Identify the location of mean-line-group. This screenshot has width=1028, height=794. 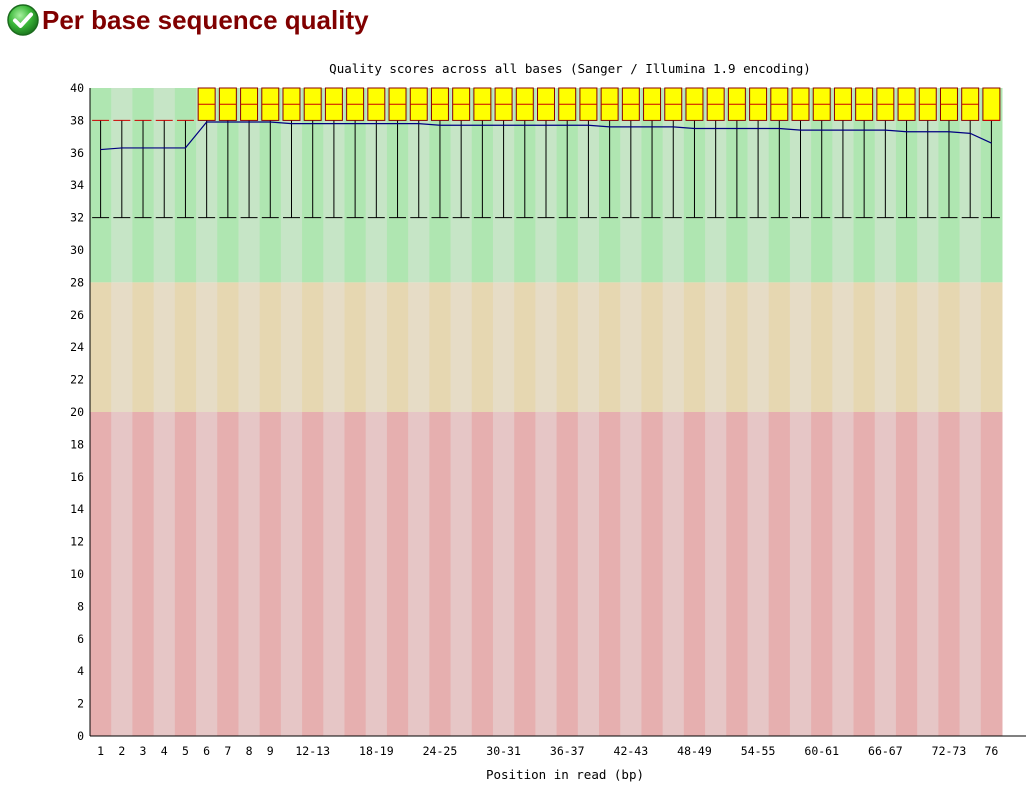
(546, 136).